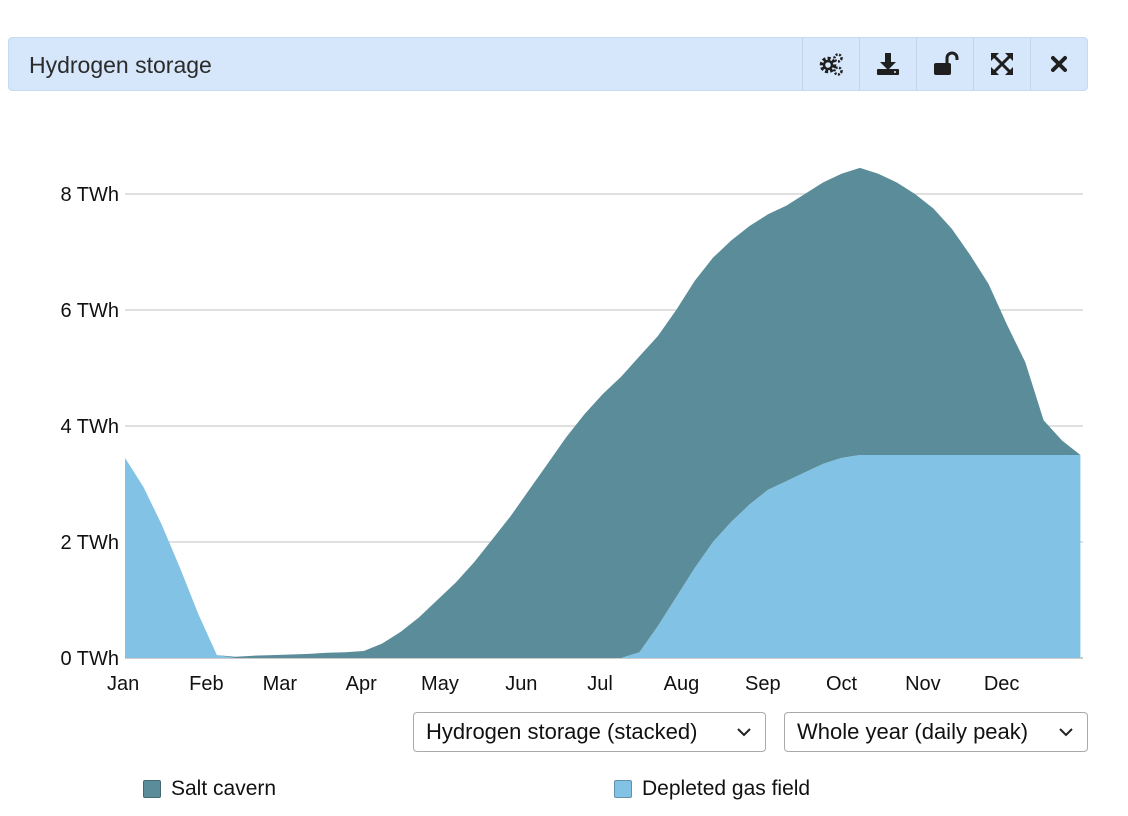 The width and height of the screenshot is (1128, 816). I want to click on panel-title: Hydrogen storage, so click(120, 65).